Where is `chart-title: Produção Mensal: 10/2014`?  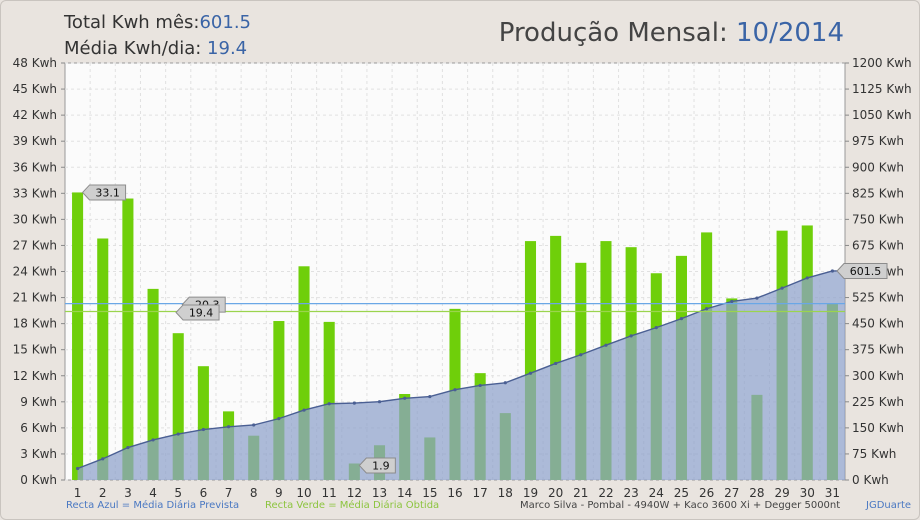
chart-title: Produção Mensal: 10/2014 is located at coordinates (671, 33).